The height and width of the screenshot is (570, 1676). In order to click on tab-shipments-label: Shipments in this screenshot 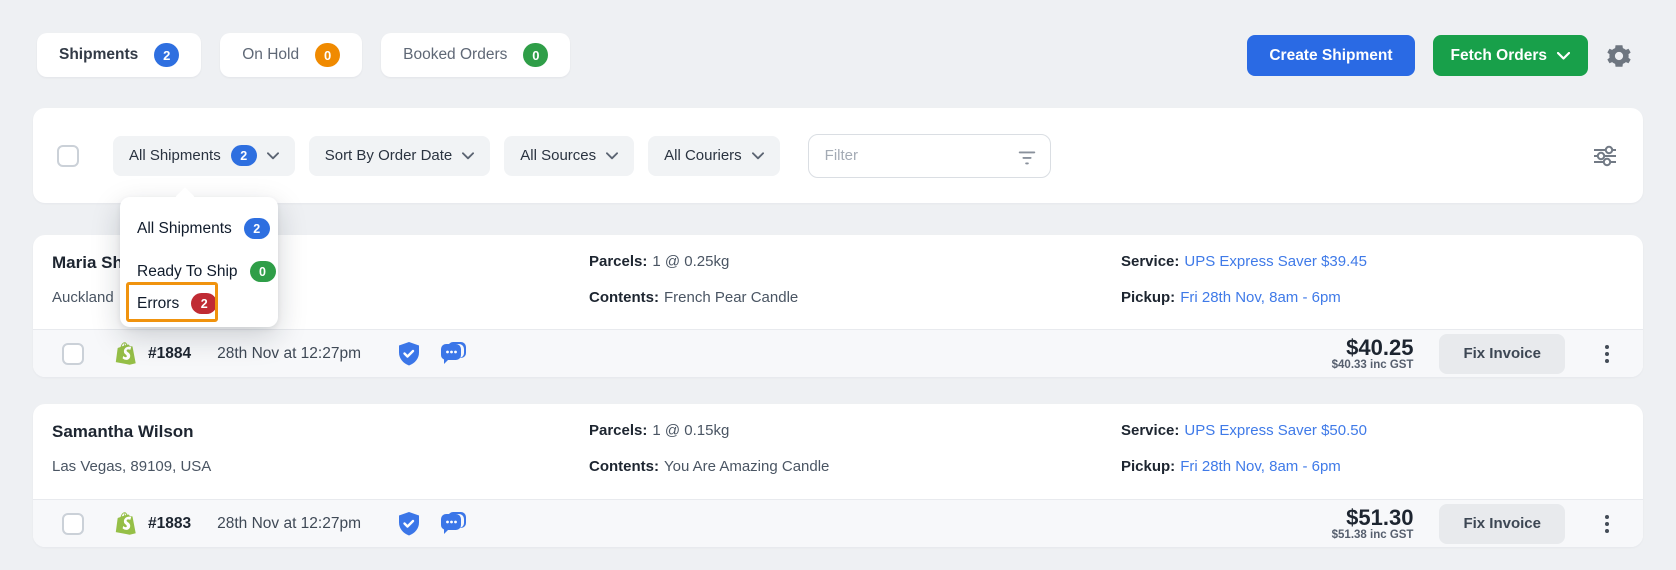, I will do `click(99, 54)`.